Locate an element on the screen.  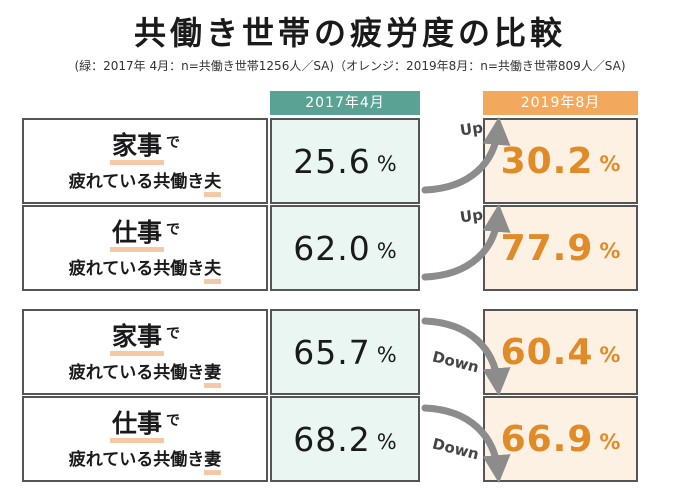
value-2017-cell: 65.7% is located at coordinates (345, 352).